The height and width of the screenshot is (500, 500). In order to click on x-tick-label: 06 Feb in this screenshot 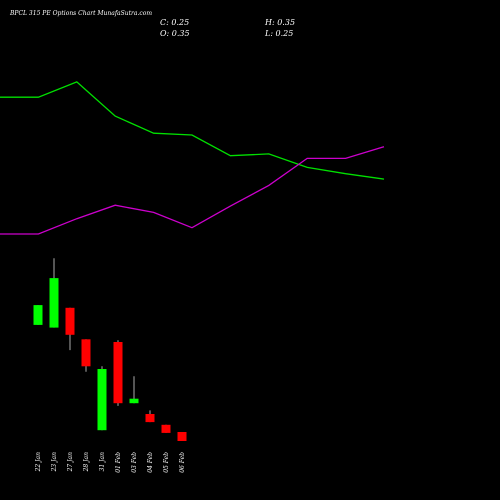, I will do `click(182, 462)`.